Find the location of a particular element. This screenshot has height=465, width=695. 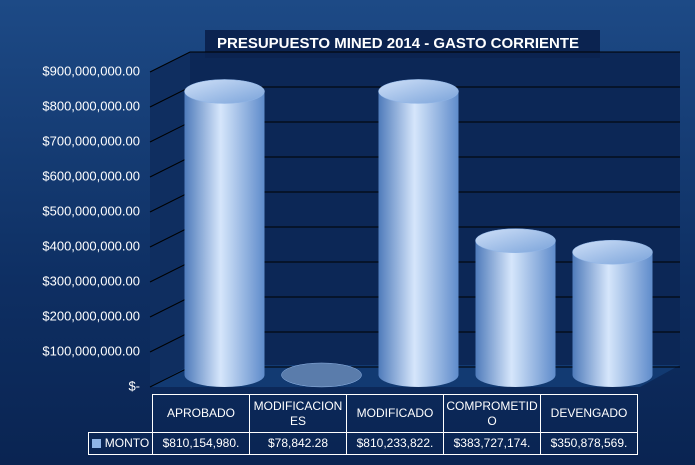

y-tick-label: $500,000,000.00 is located at coordinates (91, 210).